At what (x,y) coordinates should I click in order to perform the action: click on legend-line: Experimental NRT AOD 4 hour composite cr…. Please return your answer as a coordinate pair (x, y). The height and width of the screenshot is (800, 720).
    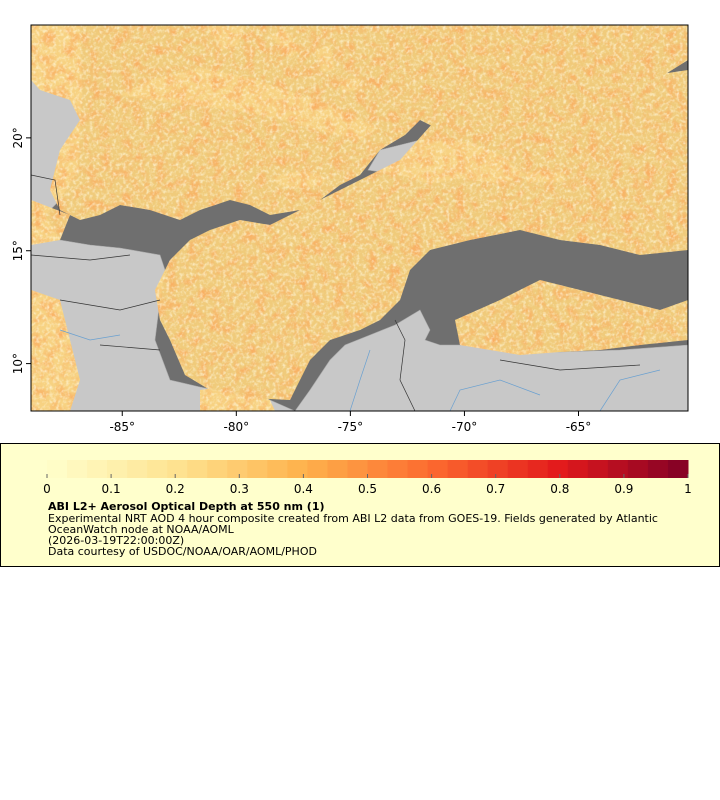
    Looking at the image, I should click on (353, 518).